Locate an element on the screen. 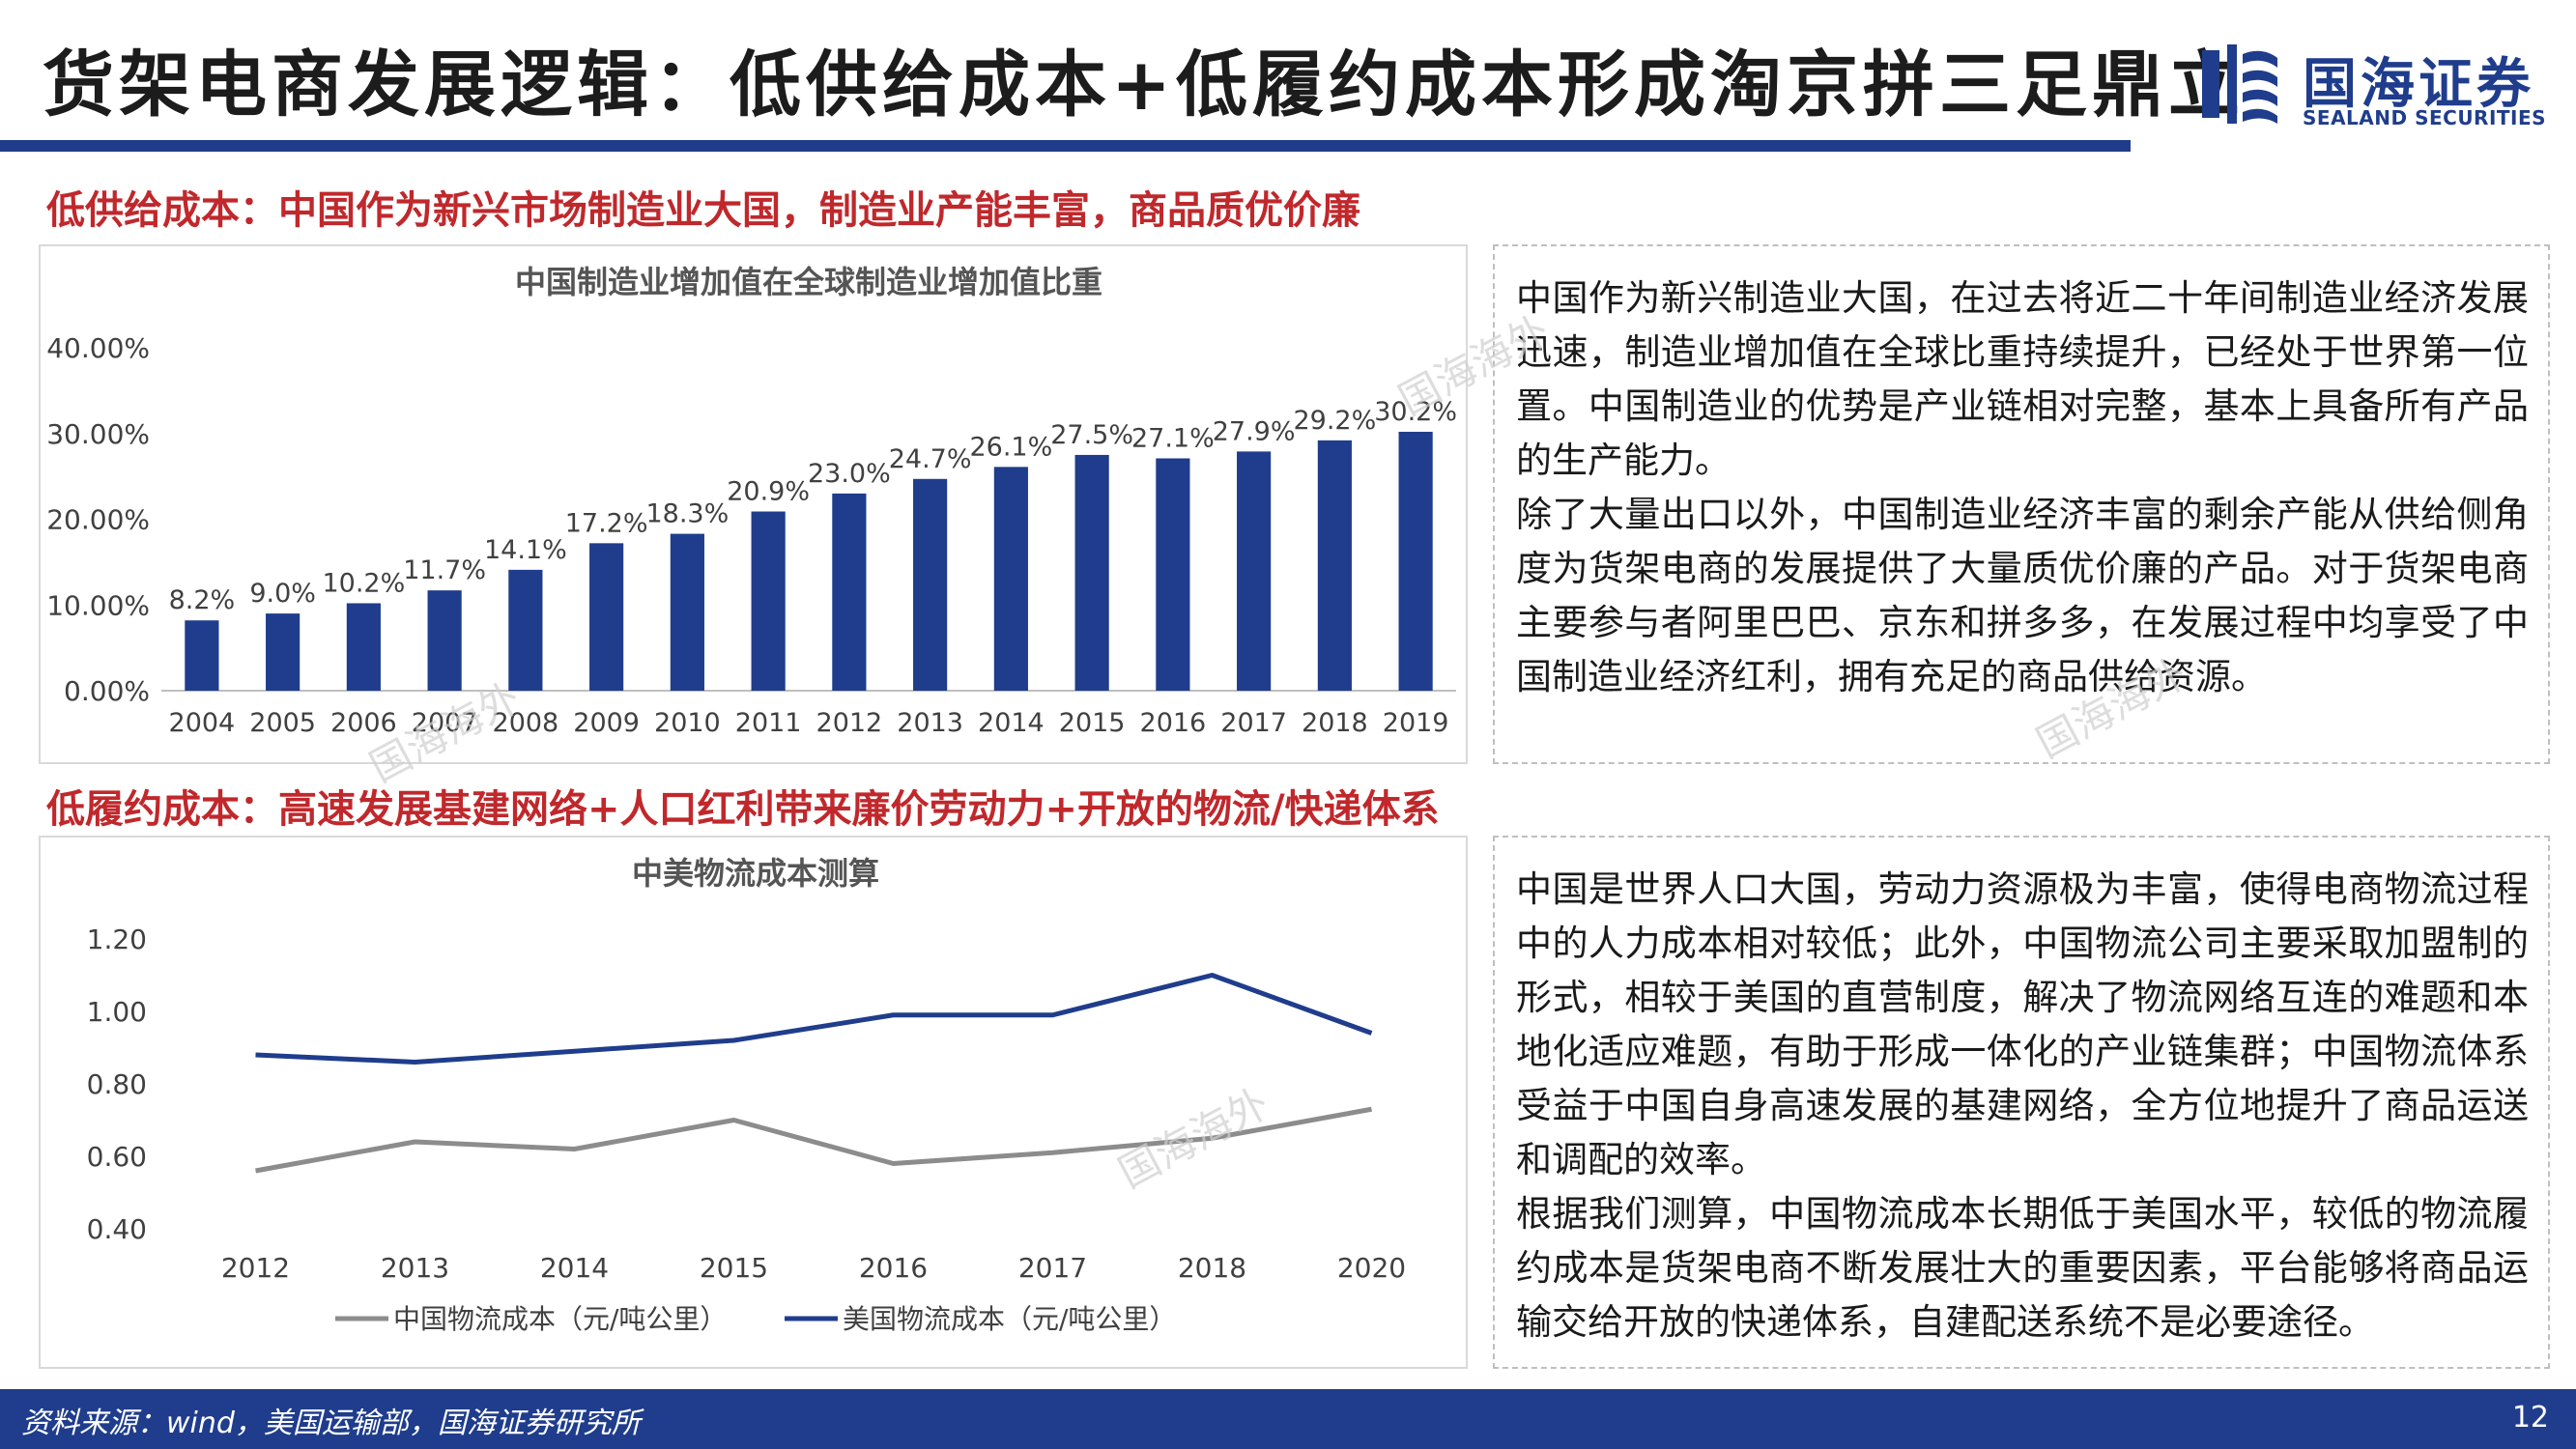  title-divider is located at coordinates (1065, 146).